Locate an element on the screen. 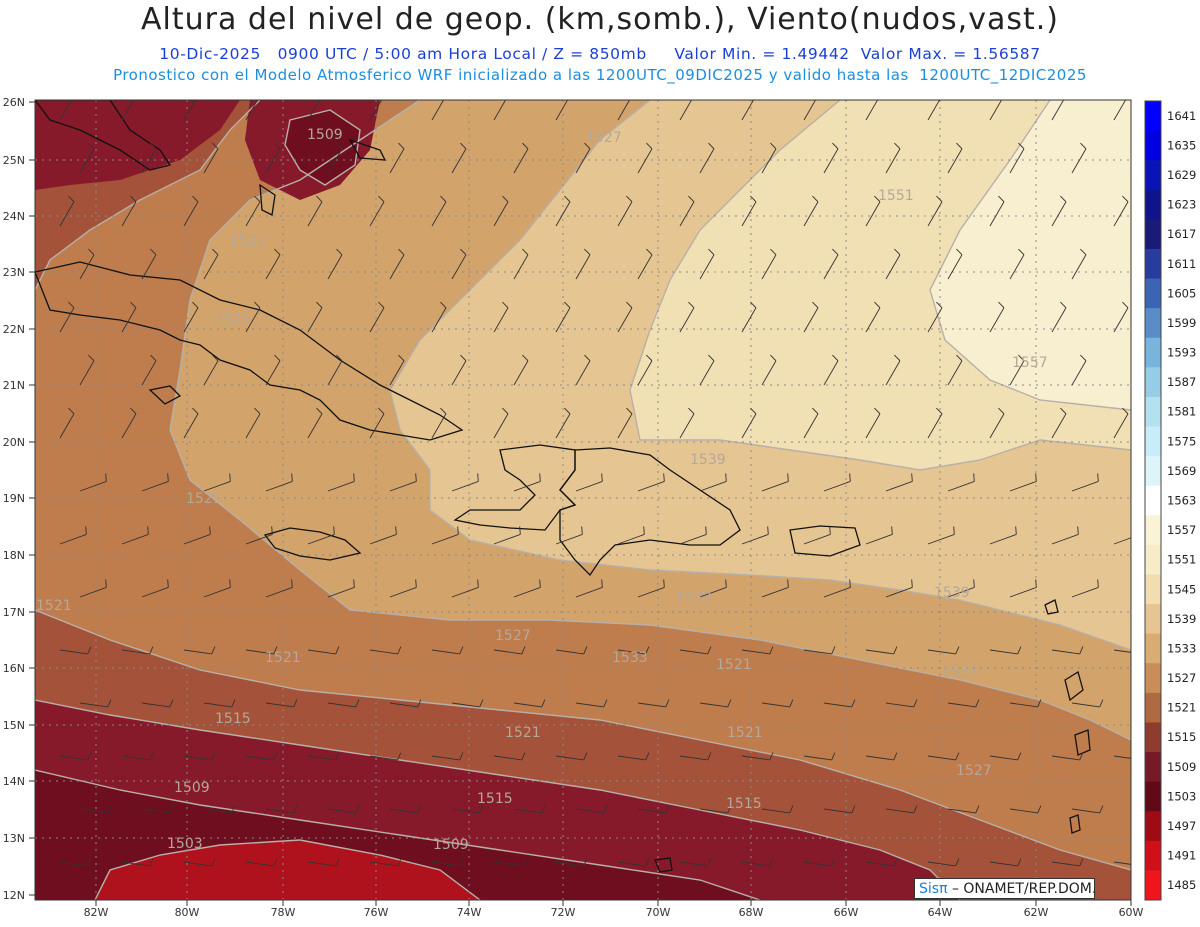 Image resolution: width=1200 pixels, height=927 pixels. coast-venezuela-islands is located at coordinates (663, 865).